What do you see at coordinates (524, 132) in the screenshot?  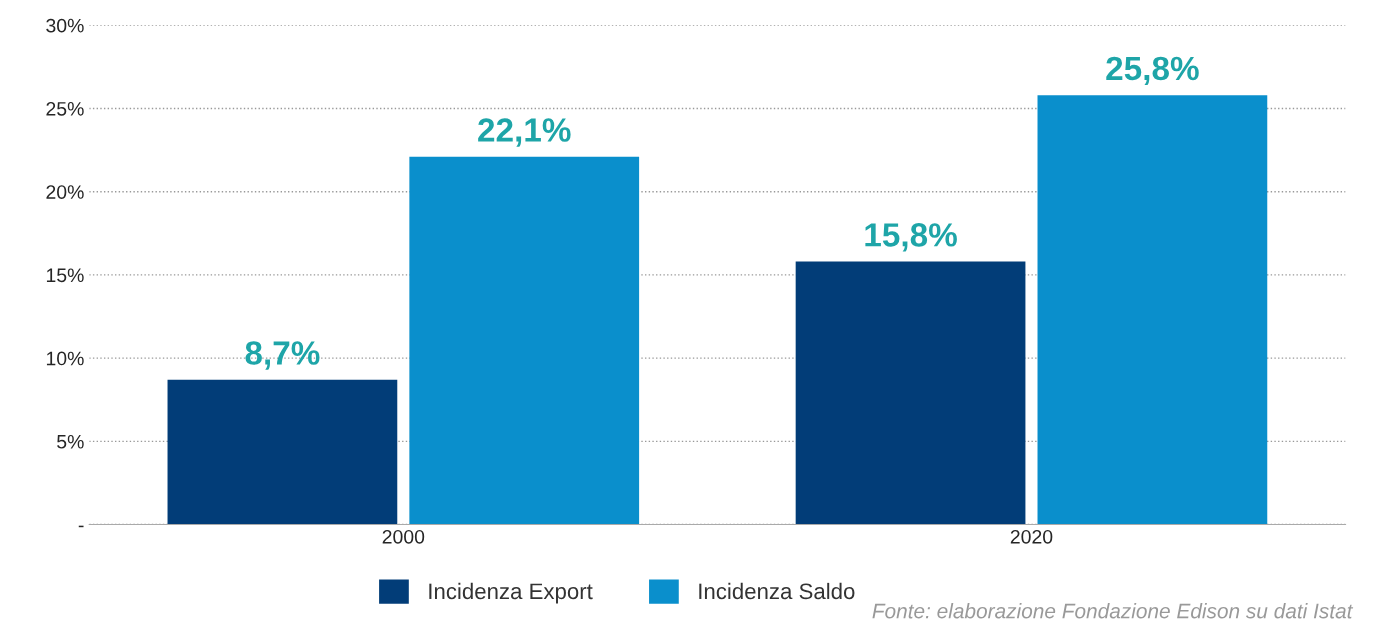 I see `data-label: 22,1%` at bounding box center [524, 132].